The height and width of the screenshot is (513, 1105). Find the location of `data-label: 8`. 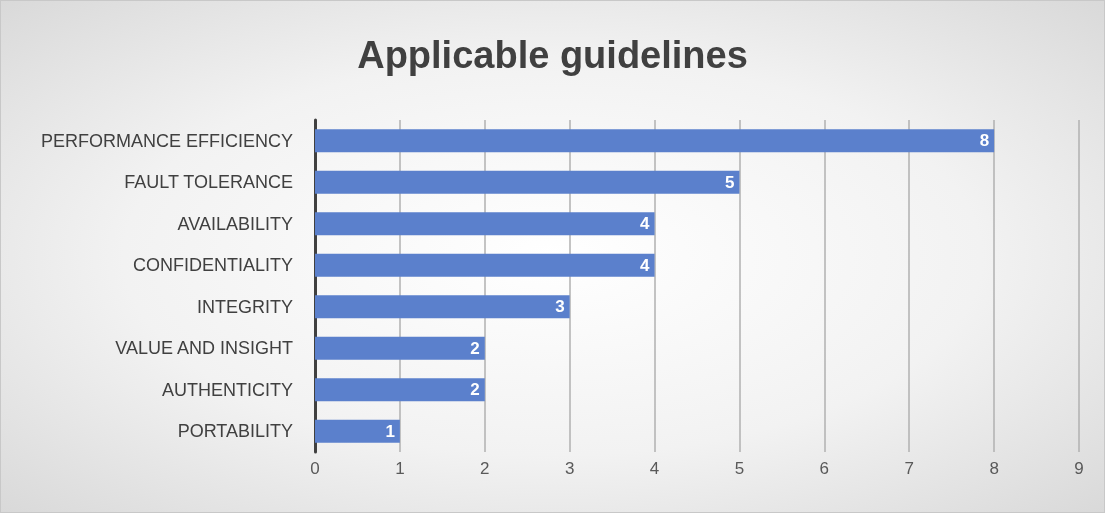

data-label: 8 is located at coordinates (984, 141).